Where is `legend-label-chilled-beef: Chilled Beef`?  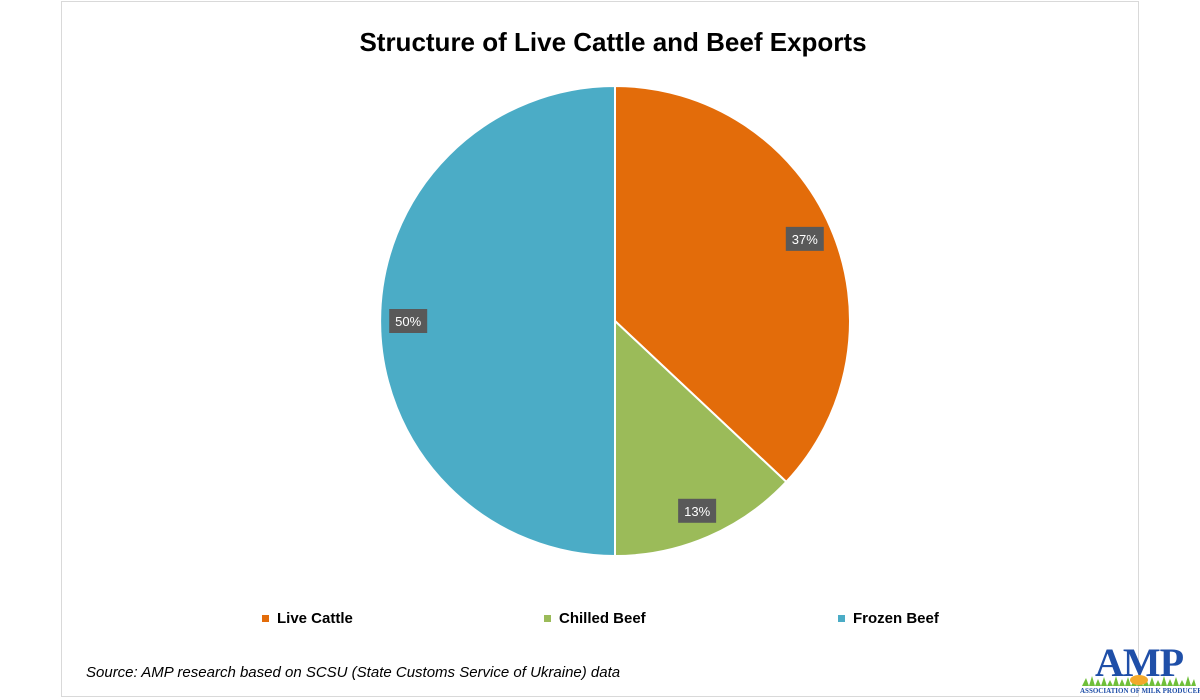 legend-label-chilled-beef: Chilled Beef is located at coordinates (602, 618).